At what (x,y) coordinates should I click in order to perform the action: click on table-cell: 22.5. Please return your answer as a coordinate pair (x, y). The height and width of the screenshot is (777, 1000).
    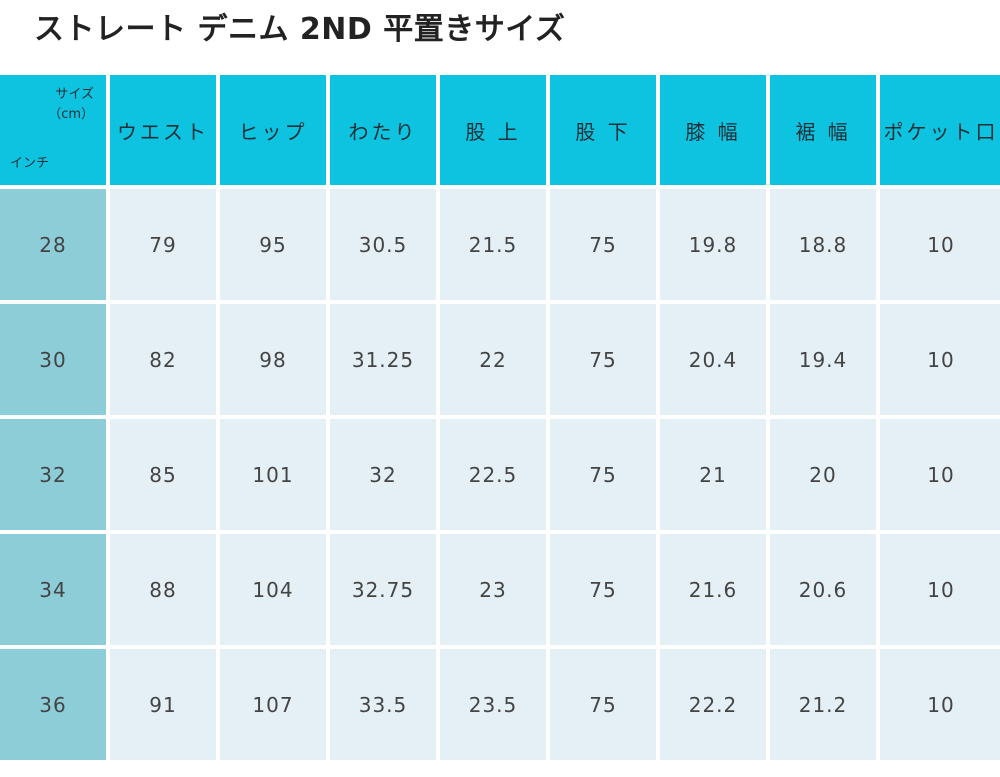
    Looking at the image, I should click on (493, 474).